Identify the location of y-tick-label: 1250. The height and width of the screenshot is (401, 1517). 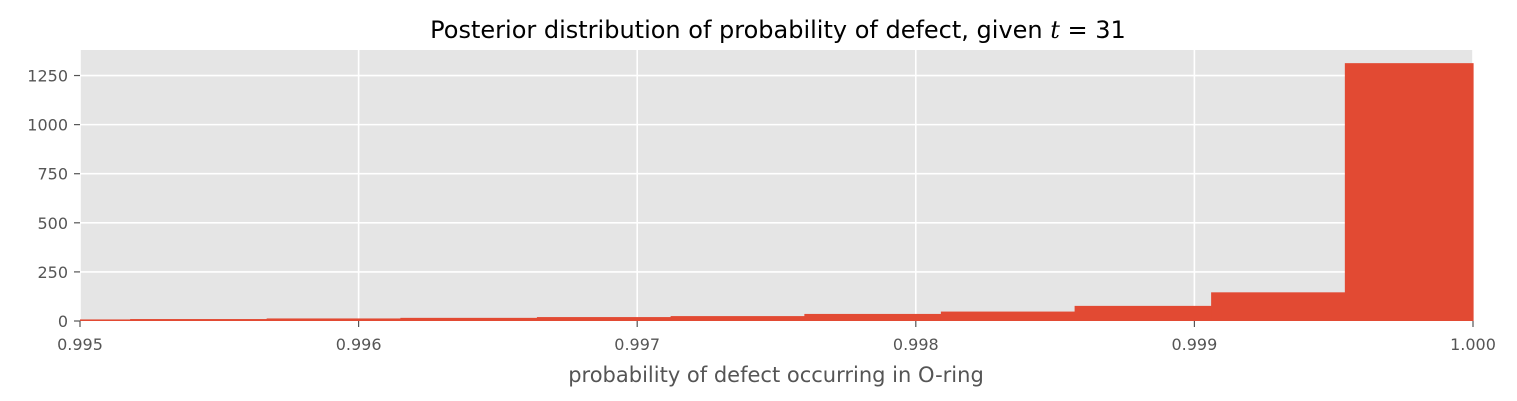
(47, 76).